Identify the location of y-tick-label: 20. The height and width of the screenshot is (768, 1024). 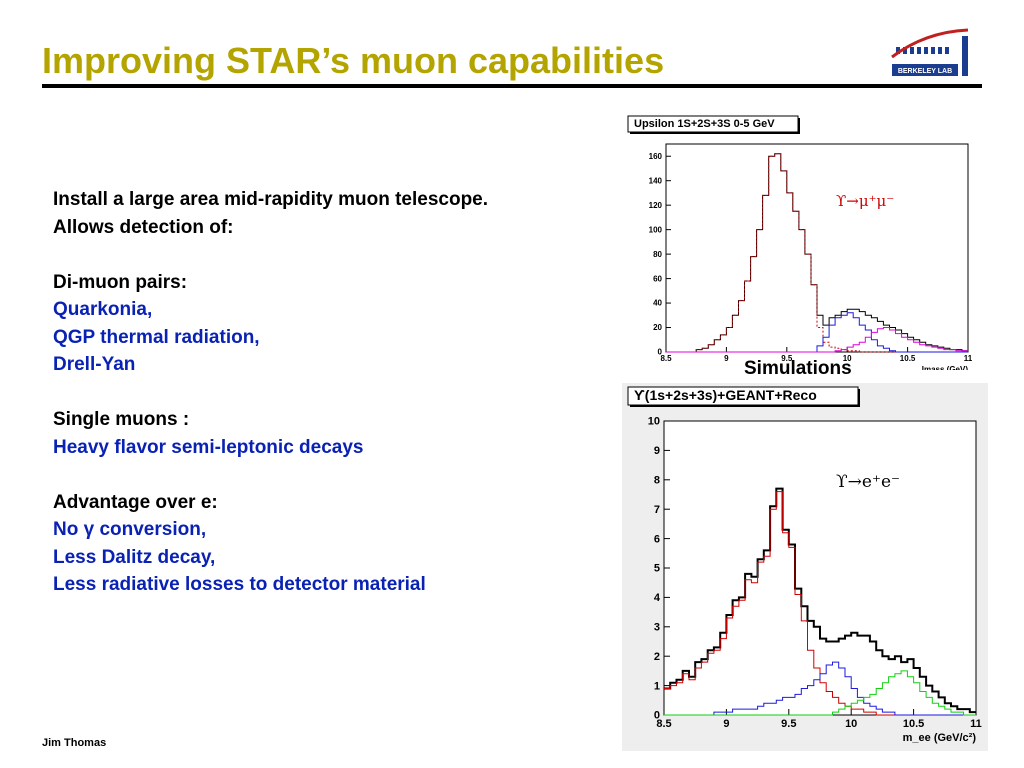
(657, 327).